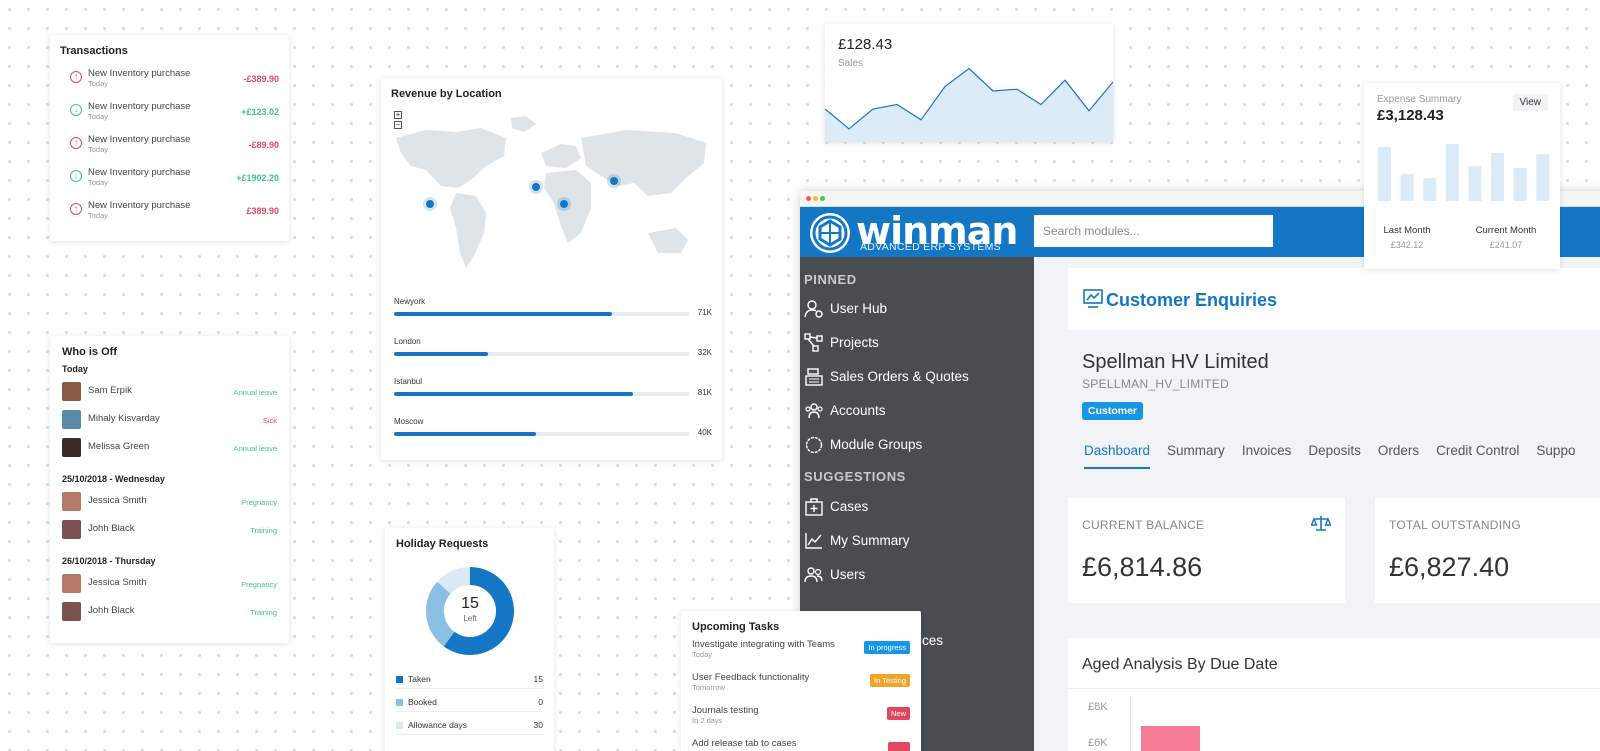 The height and width of the screenshot is (751, 1600). I want to click on transaction-row: ↑ New Inventory purchase Today £389.90, so click(169, 214).